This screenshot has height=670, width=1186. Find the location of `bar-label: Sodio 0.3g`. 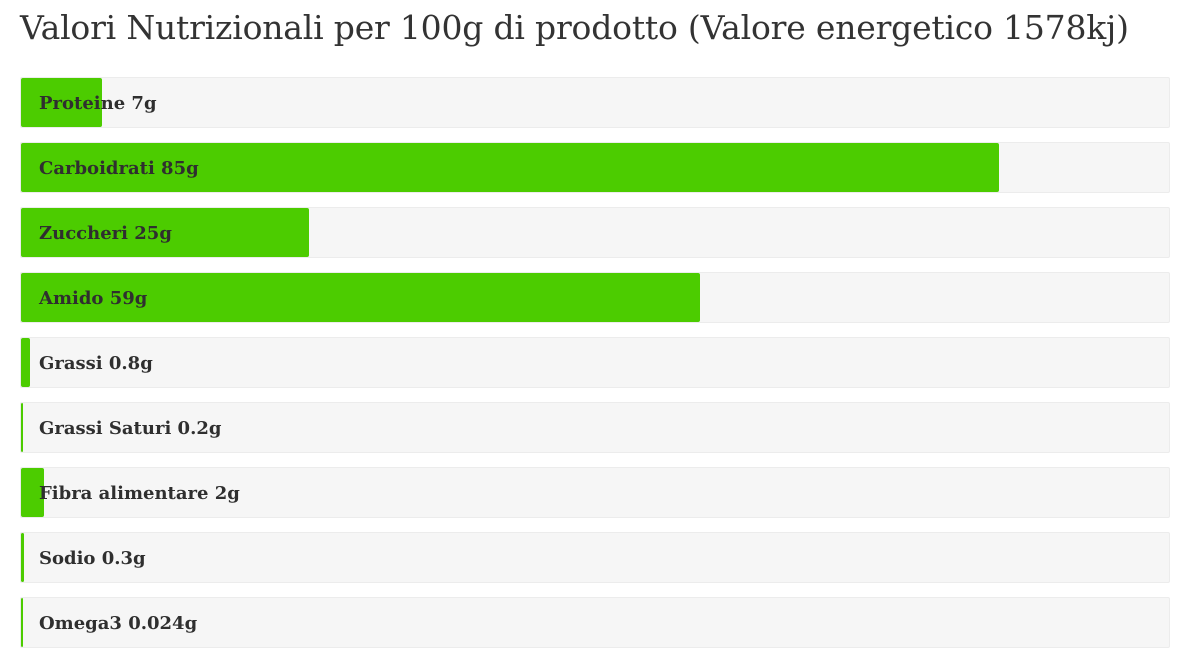

bar-label: Sodio 0.3g is located at coordinates (92, 558).